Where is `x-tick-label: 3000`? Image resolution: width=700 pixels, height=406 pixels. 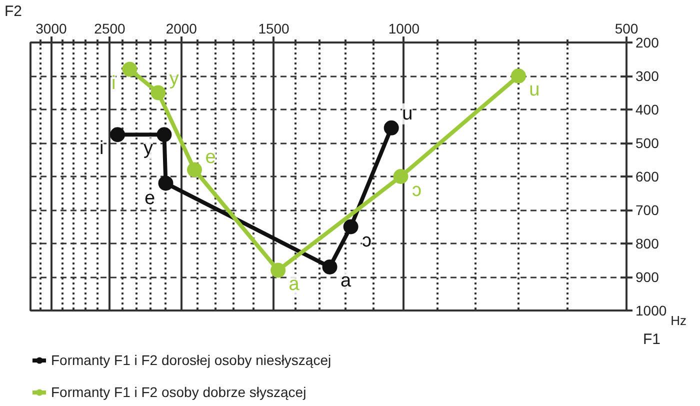
x-tick-label: 3000 is located at coordinates (52, 28).